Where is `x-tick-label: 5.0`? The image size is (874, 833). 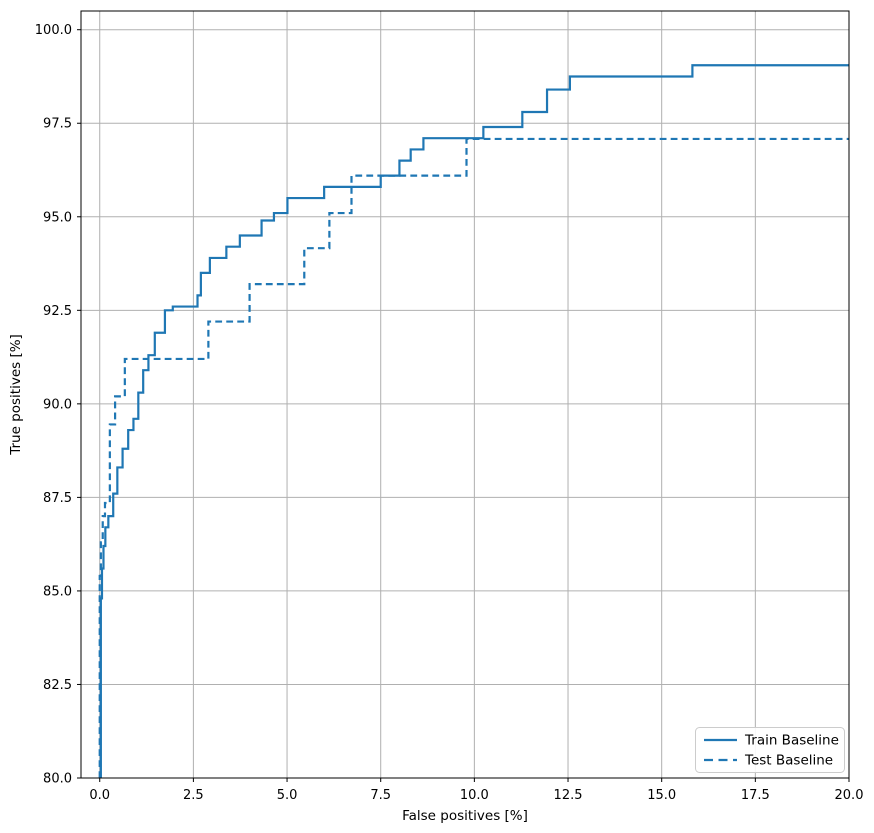 x-tick-label: 5.0 is located at coordinates (287, 795).